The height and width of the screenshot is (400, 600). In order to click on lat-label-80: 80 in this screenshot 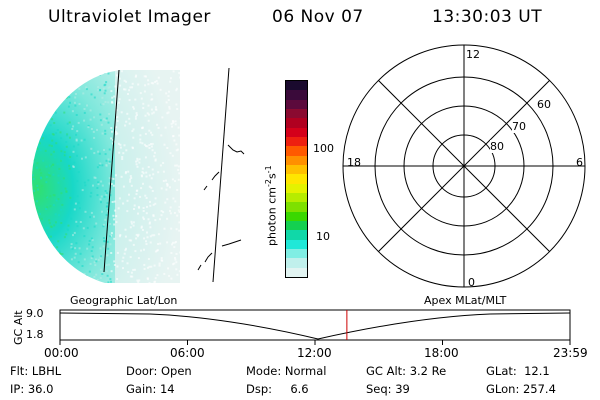, I will do `click(497, 146)`.